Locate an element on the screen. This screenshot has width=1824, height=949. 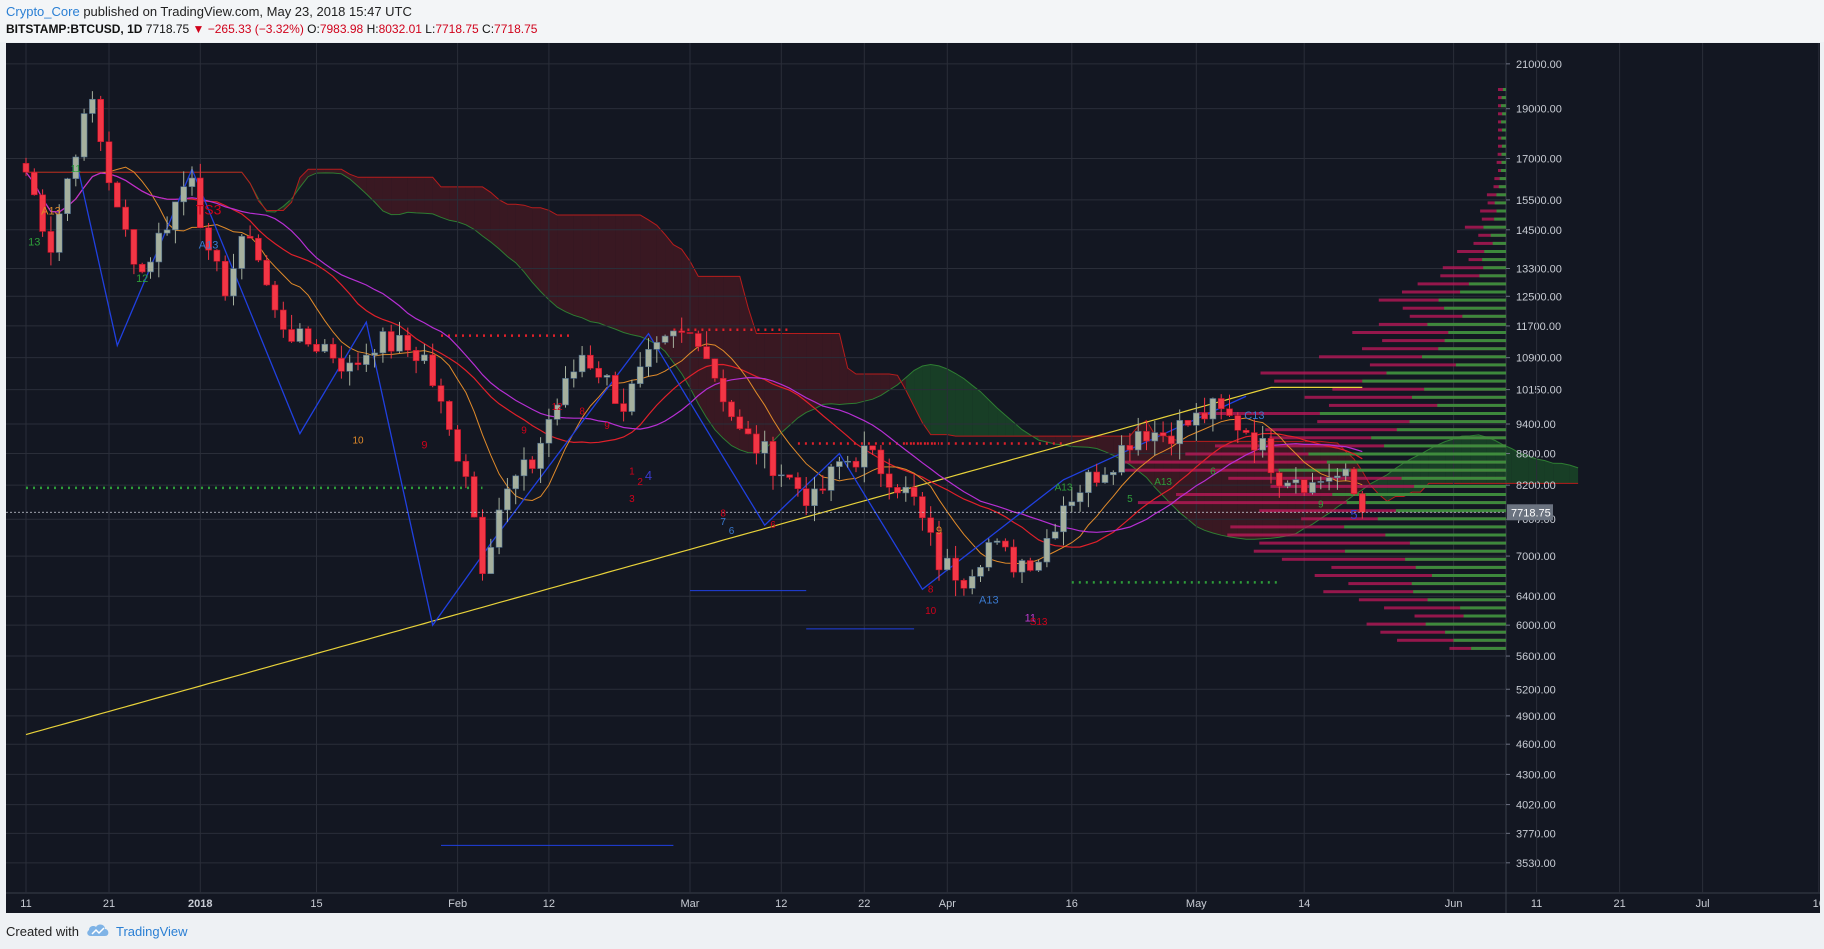
price-tick-label: 19000.00 is located at coordinates (1539, 110).